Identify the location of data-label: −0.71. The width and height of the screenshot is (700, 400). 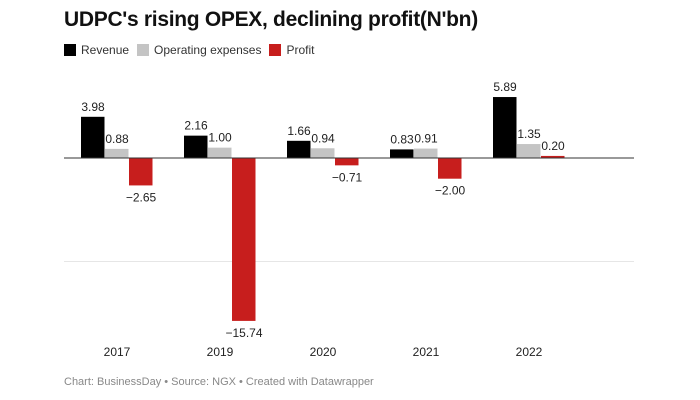
(347, 177).